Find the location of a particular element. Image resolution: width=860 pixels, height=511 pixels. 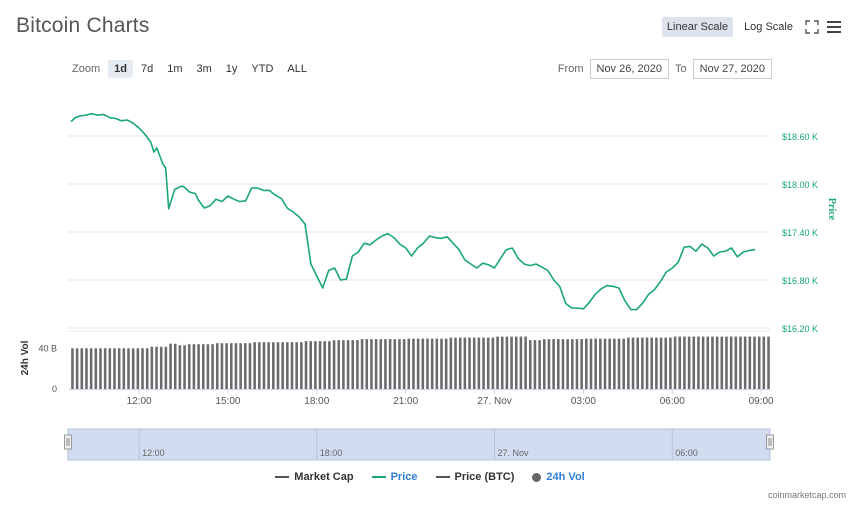

zoom-1y-button: 1y is located at coordinates (231, 69).